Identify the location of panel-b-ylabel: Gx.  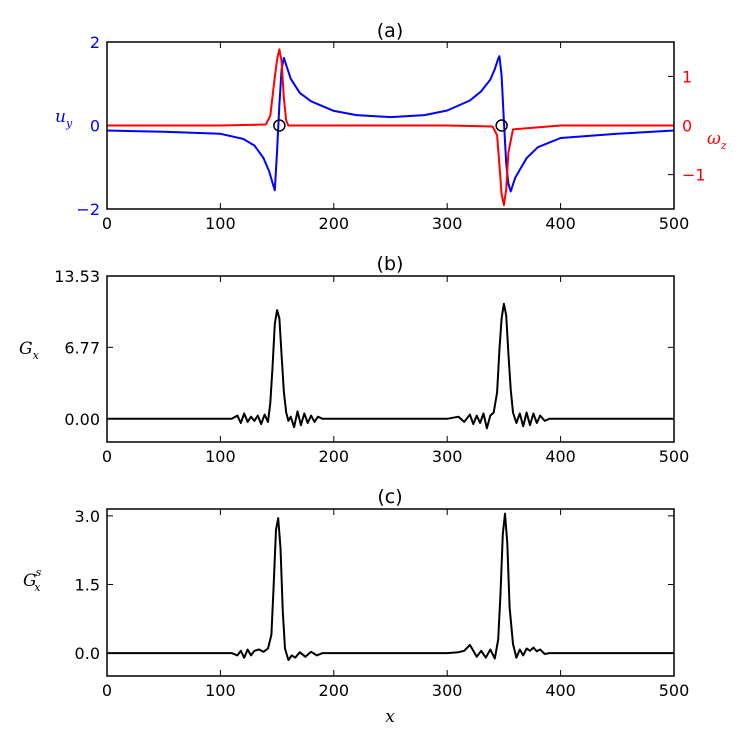
(29, 350).